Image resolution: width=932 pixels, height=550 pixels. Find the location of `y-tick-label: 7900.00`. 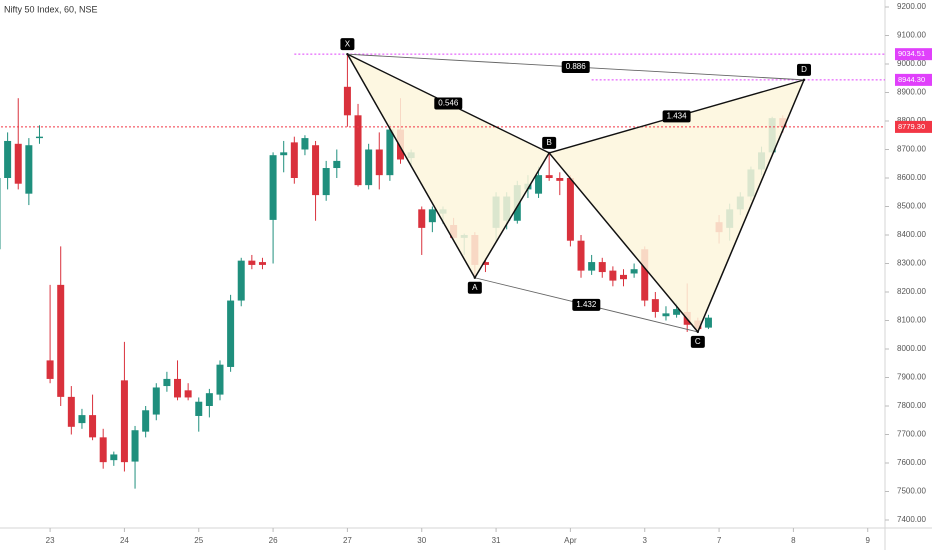

y-tick-label: 7900.00 is located at coordinates (911, 377).